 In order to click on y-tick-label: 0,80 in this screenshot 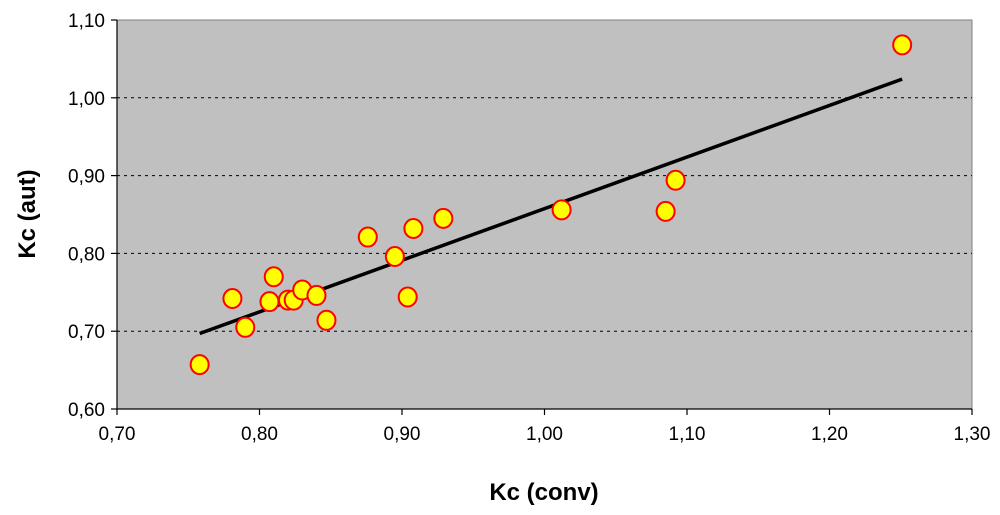, I will do `click(86, 254)`.